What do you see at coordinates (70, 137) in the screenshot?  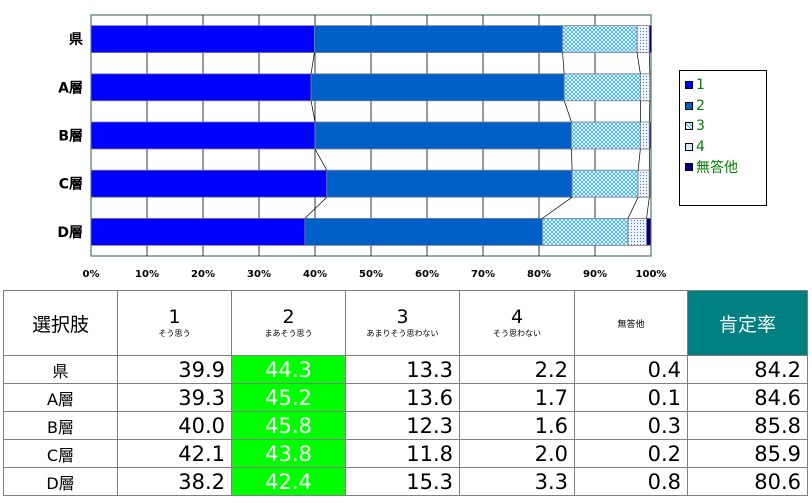 I see `category-label: B層` at bounding box center [70, 137].